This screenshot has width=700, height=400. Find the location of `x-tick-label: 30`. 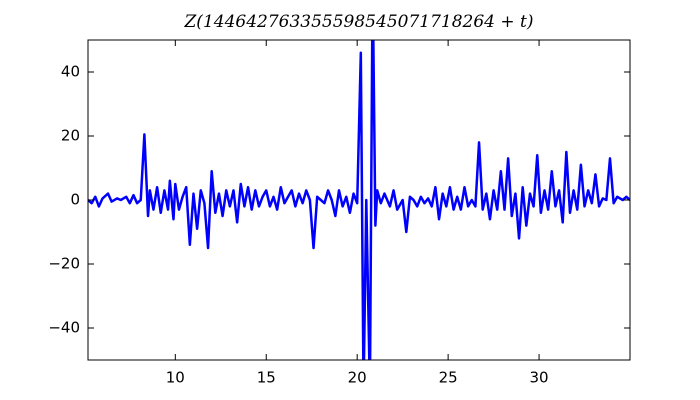

x-tick-label: 30 is located at coordinates (539, 378).